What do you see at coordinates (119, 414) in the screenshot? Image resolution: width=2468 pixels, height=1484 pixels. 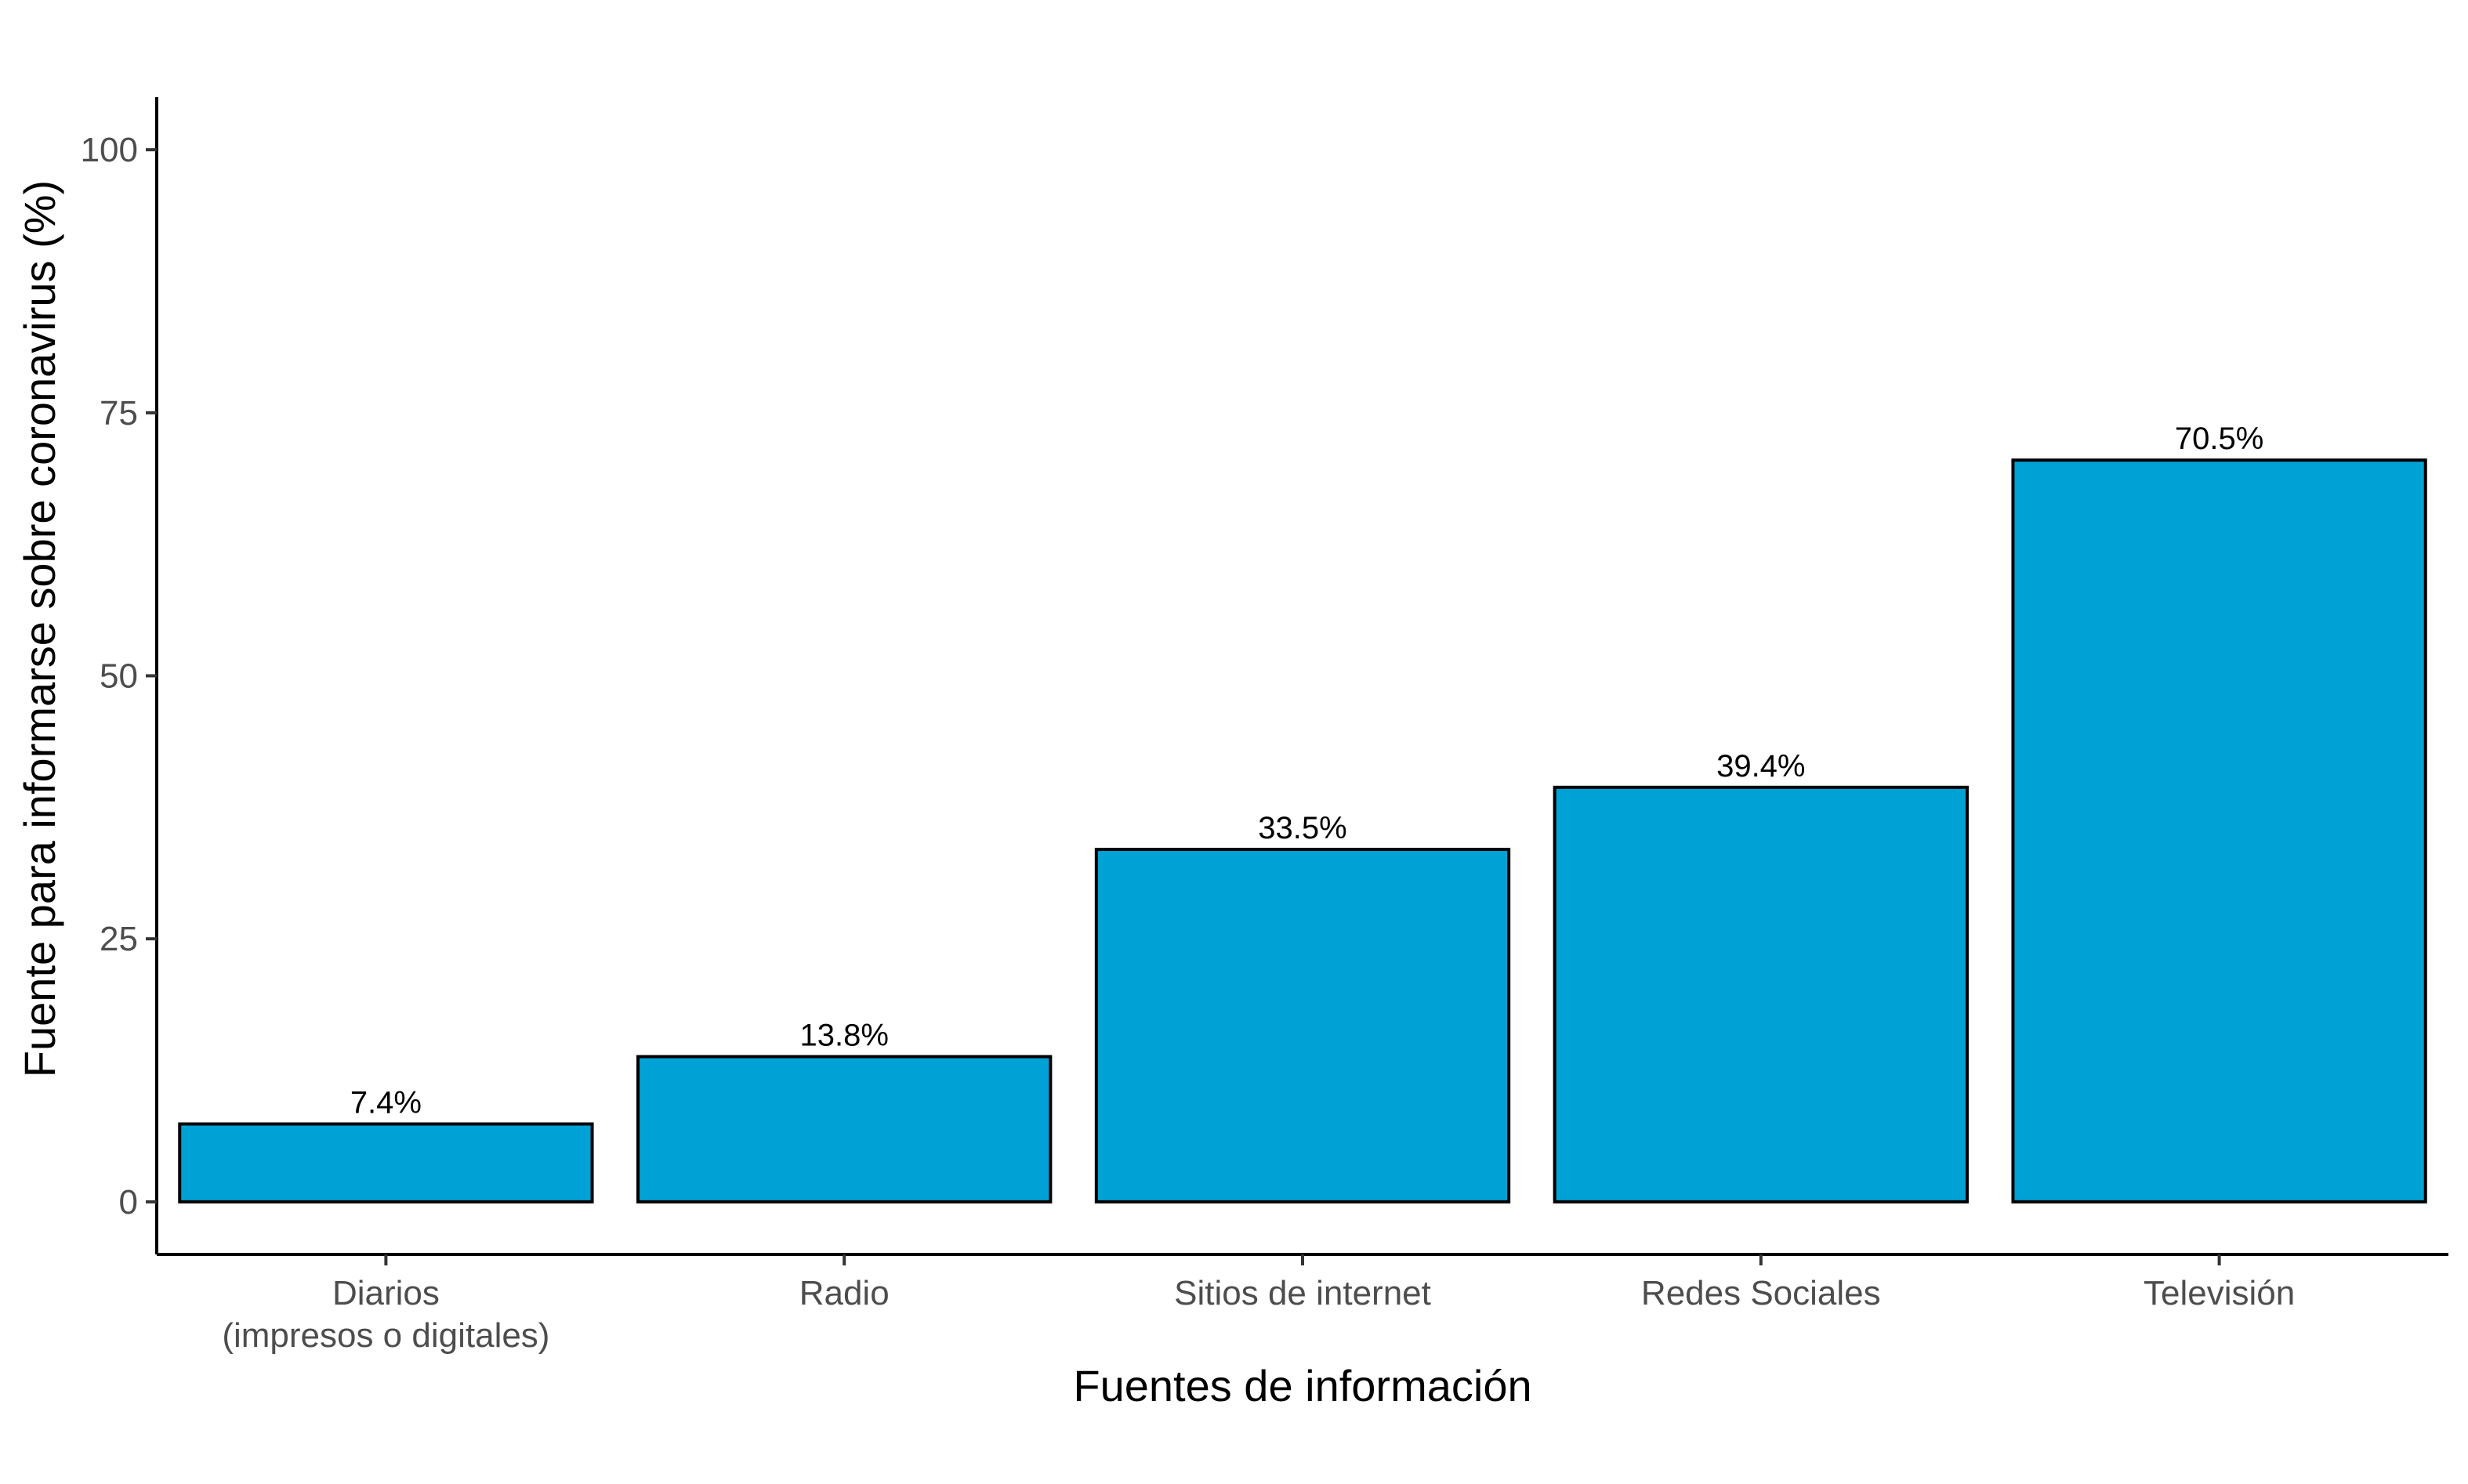 I see `y-tick-label: 75` at bounding box center [119, 414].